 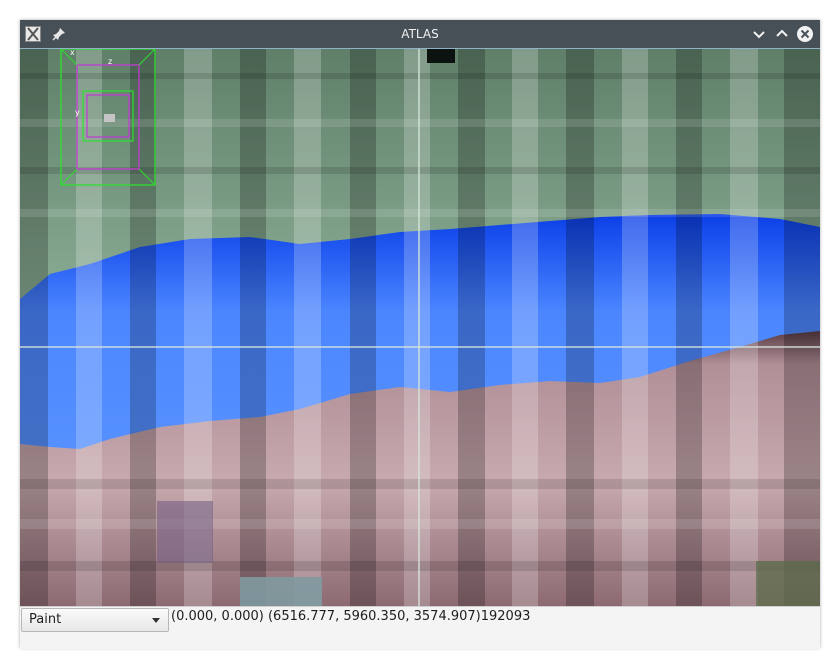 What do you see at coordinates (72, 53) in the screenshot?
I see `orientation-label-x: x` at bounding box center [72, 53].